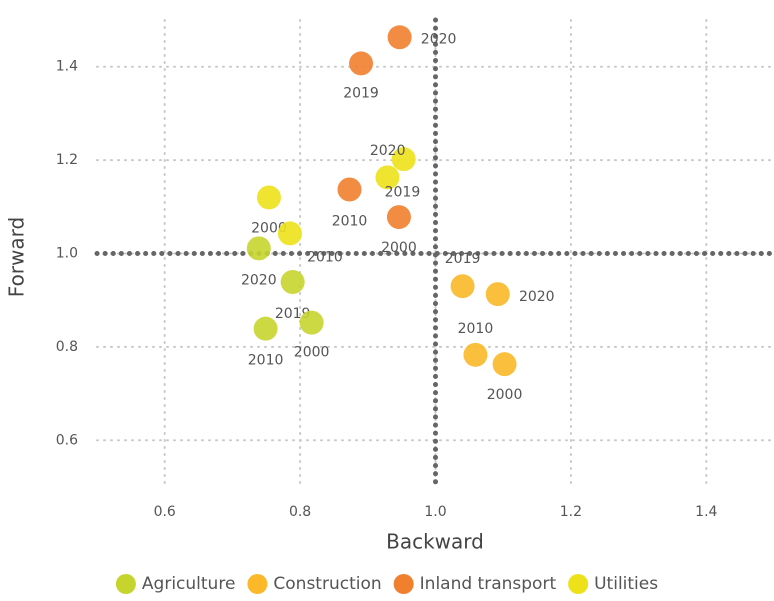 The image size is (774, 601). What do you see at coordinates (706, 512) in the screenshot?
I see `x-tick-label: 1.4` at bounding box center [706, 512].